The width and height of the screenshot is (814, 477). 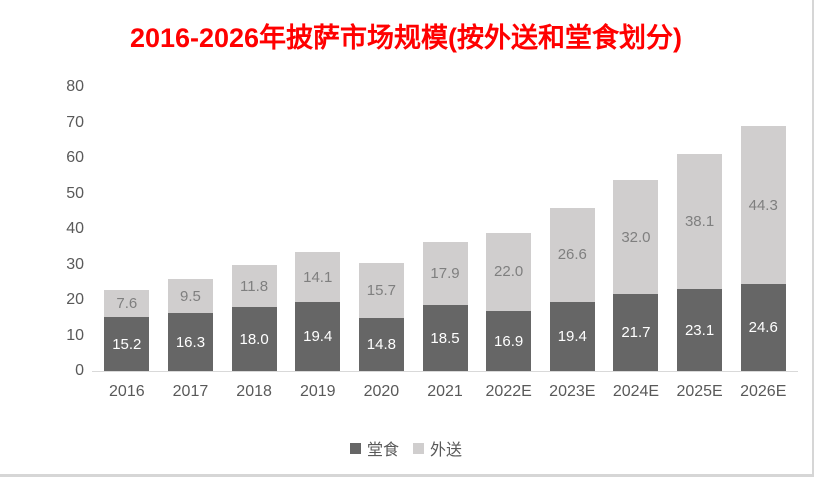 I want to click on bar-segment-dine-in: 23.1, so click(x=700, y=330).